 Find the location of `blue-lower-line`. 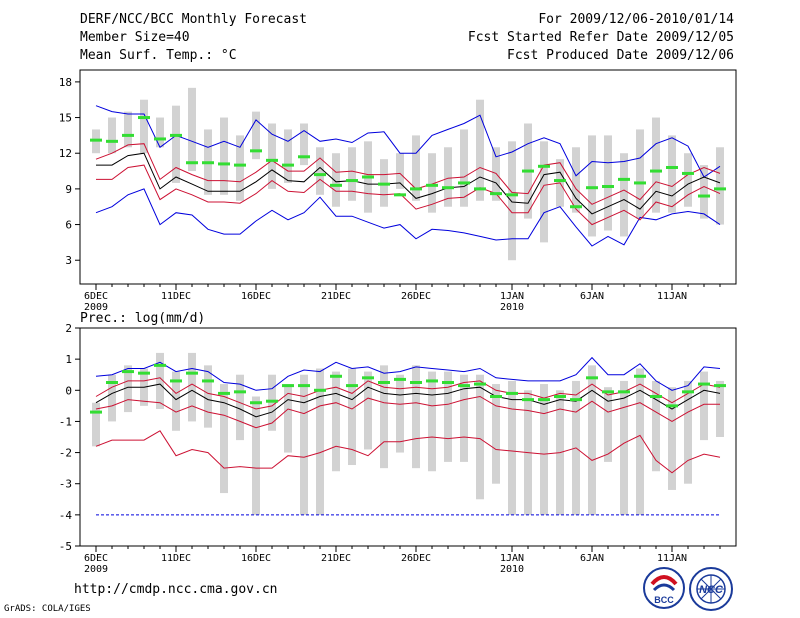

blue-lower-line is located at coordinates (408, 217).